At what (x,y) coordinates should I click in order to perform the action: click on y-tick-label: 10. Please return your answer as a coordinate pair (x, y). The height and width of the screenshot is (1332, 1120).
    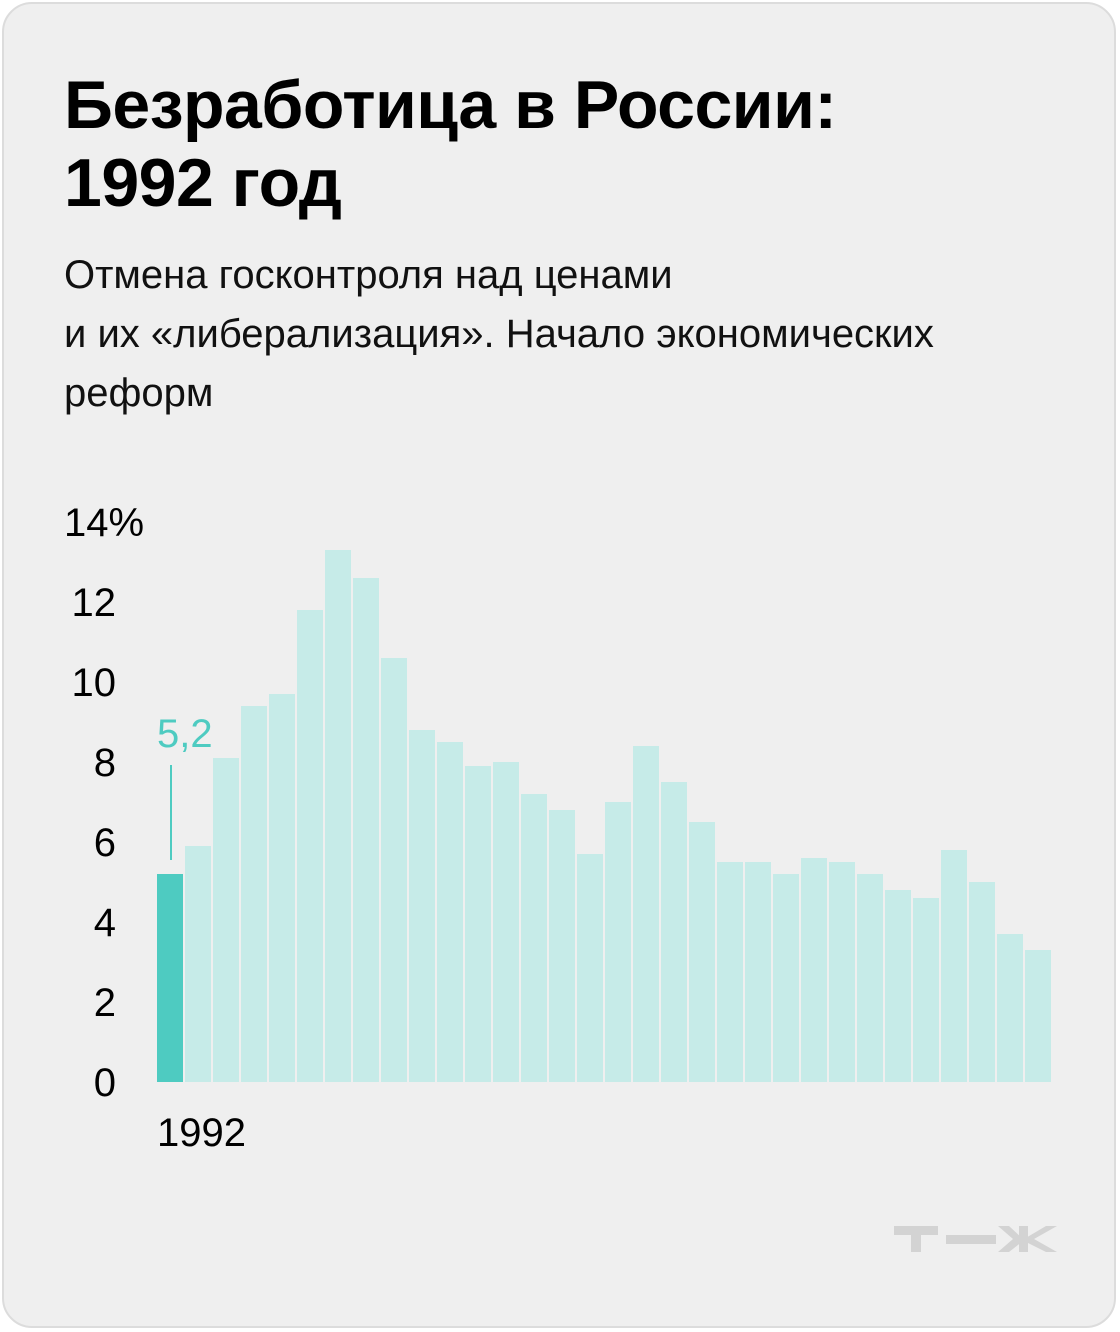
    Looking at the image, I should click on (94, 683).